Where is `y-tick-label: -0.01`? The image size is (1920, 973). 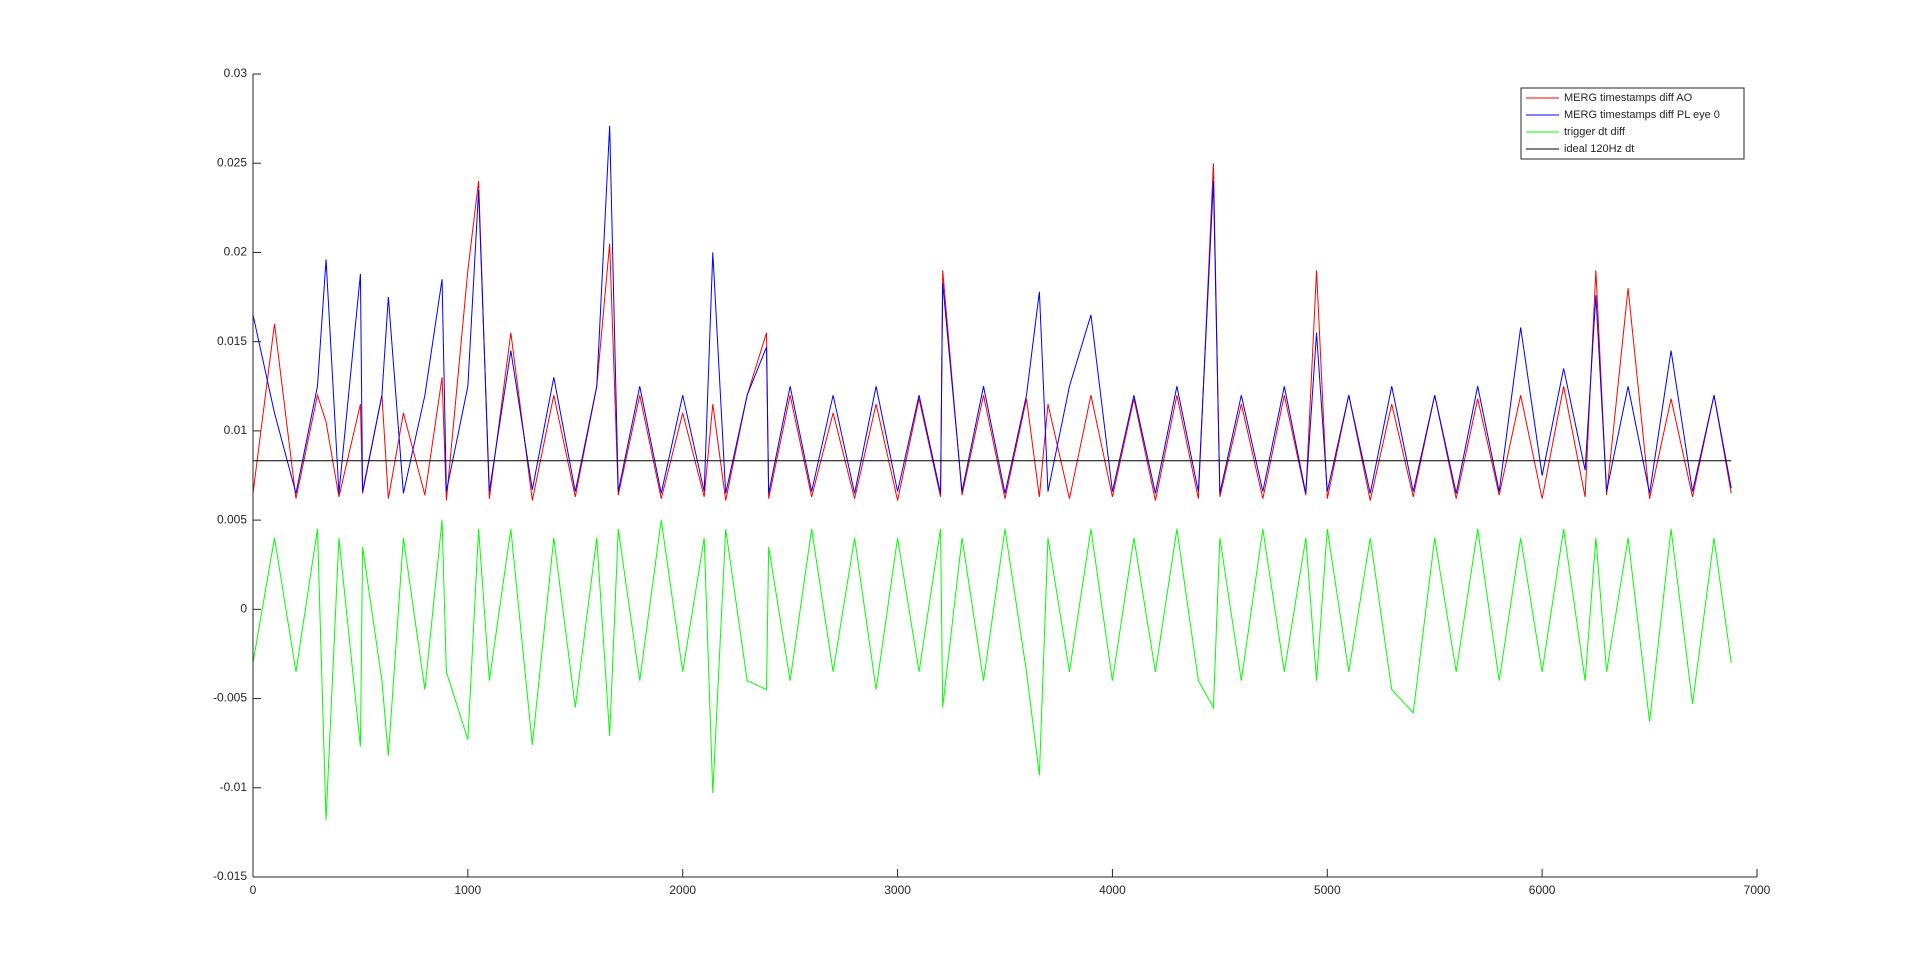
y-tick-label: -0.01 is located at coordinates (234, 787).